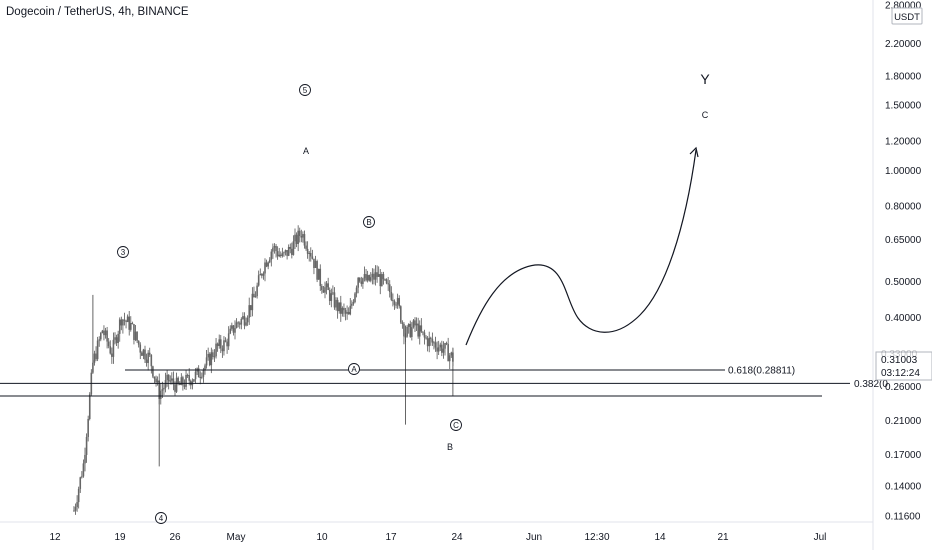 The height and width of the screenshot is (550, 932). What do you see at coordinates (437, 537) in the screenshot?
I see `time-axis: 12 19 26 May 10 17 24 Jun 12:30 14 21 Jul` at bounding box center [437, 537].